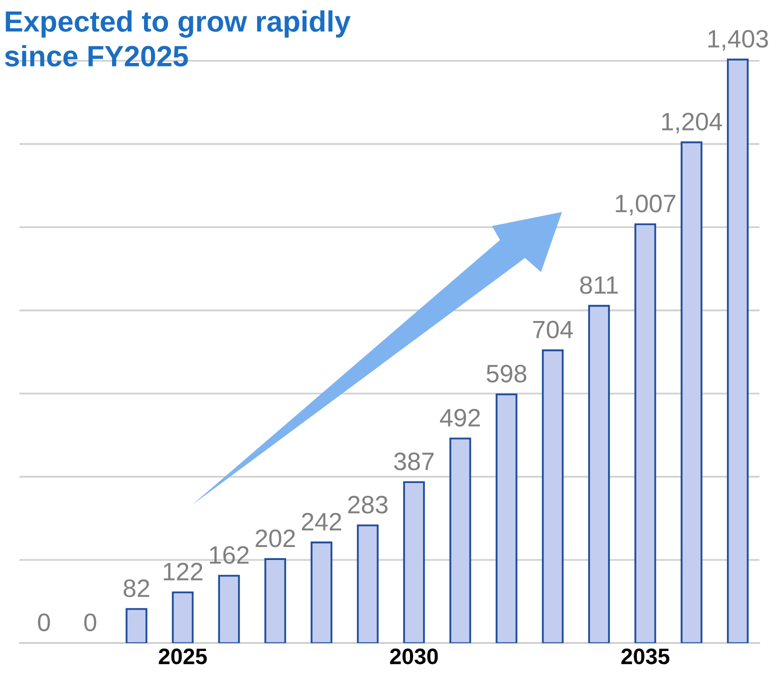 The height and width of the screenshot is (693, 779). Describe the element at coordinates (414, 461) in the screenshot. I see `data-label: 387` at that location.